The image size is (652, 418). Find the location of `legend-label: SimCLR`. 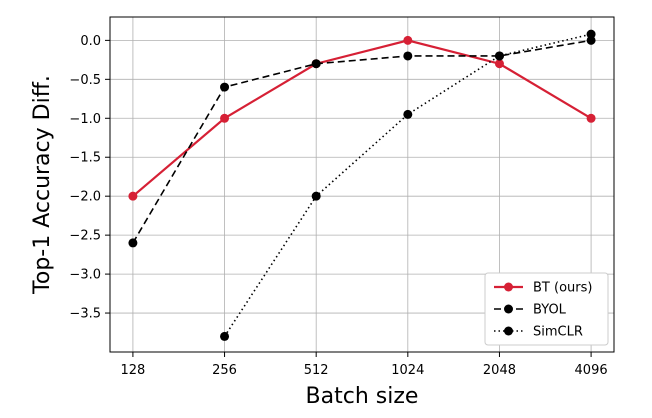

legend-label: SimCLR is located at coordinates (558, 332).